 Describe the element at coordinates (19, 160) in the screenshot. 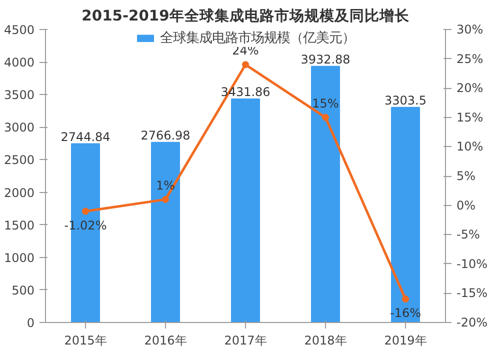

I see `y-tick-label: 2500` at that location.